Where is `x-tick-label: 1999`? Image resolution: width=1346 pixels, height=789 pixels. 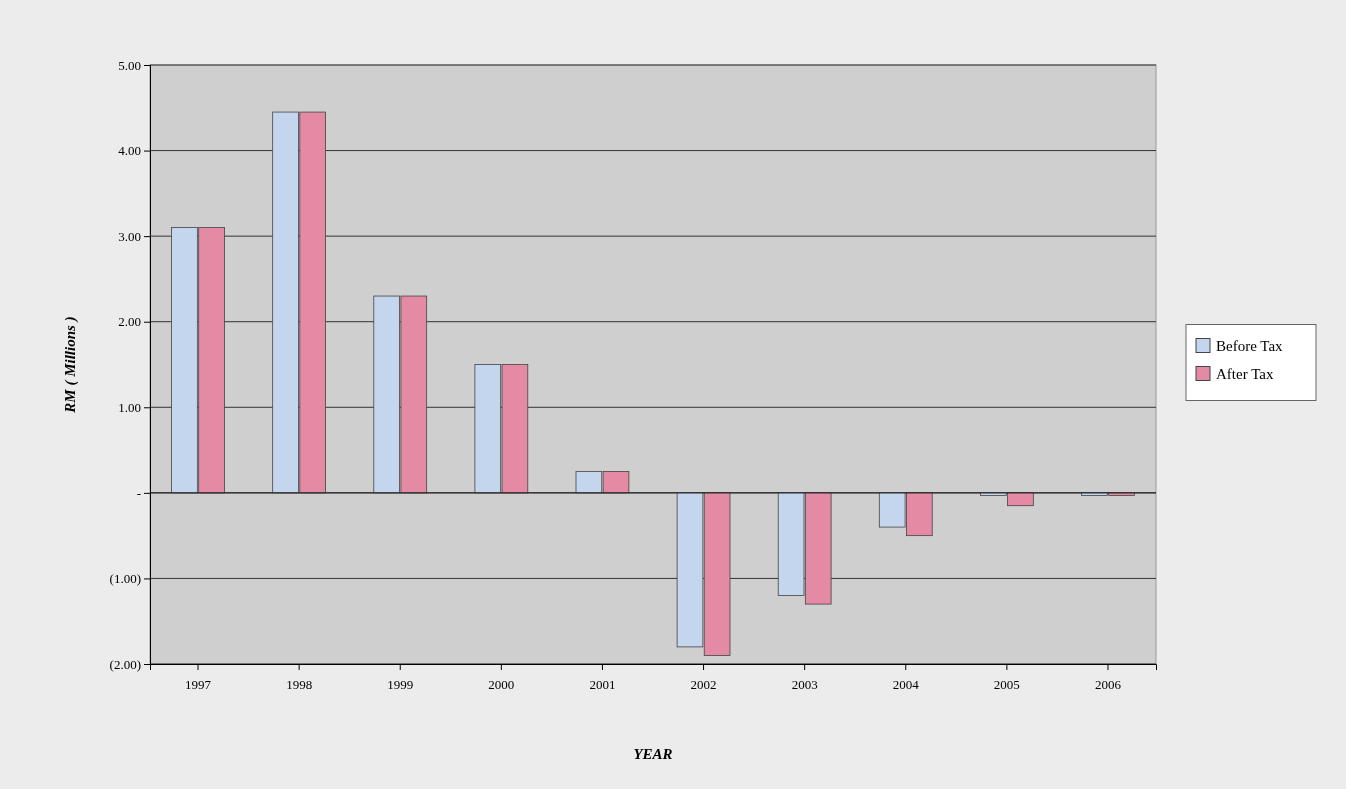 x-tick-label: 1999 is located at coordinates (400, 684).